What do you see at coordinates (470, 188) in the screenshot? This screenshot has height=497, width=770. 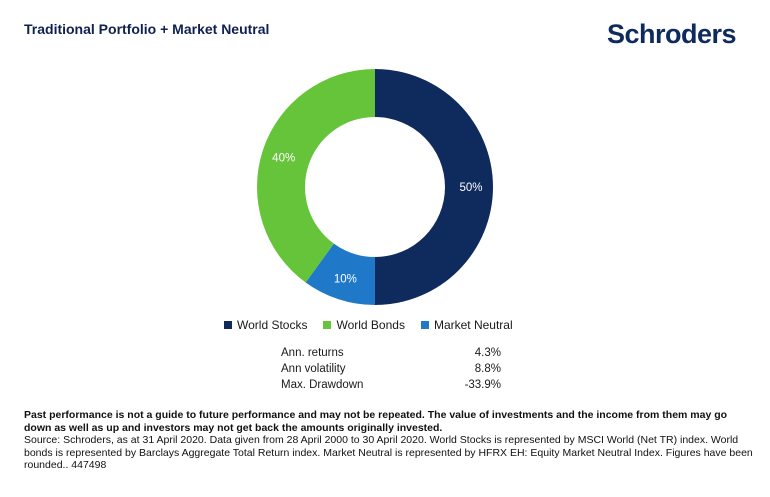 I see `data-label-world-stocks: 50%` at bounding box center [470, 188].